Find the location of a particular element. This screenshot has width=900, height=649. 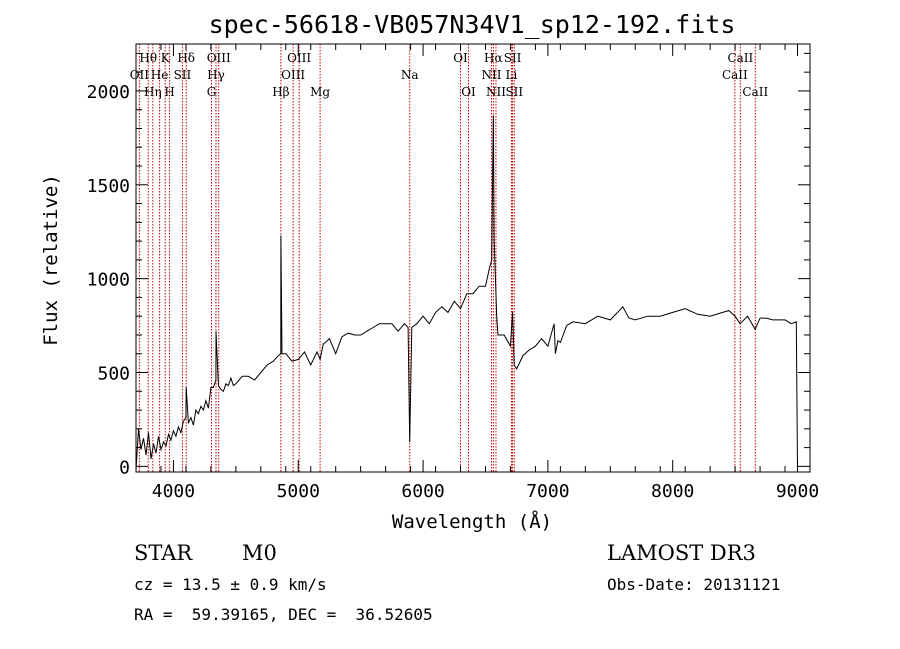

survey-name: LAMOST DR3 is located at coordinates (681, 553).